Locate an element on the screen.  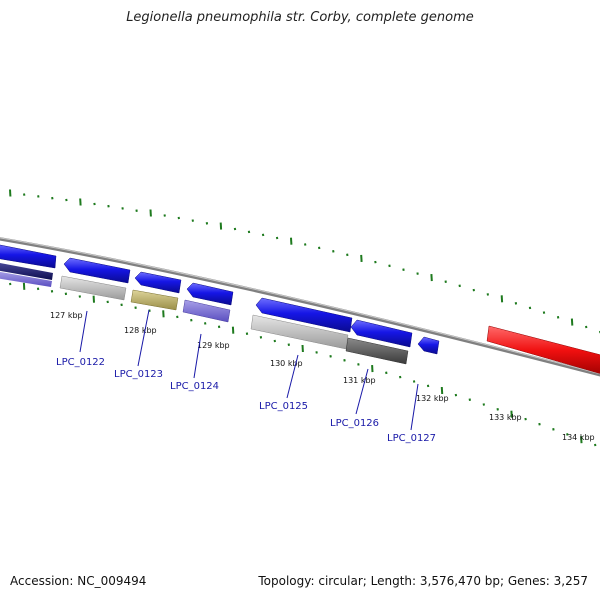
tick-label: 131 kbp is located at coordinates (359, 380).